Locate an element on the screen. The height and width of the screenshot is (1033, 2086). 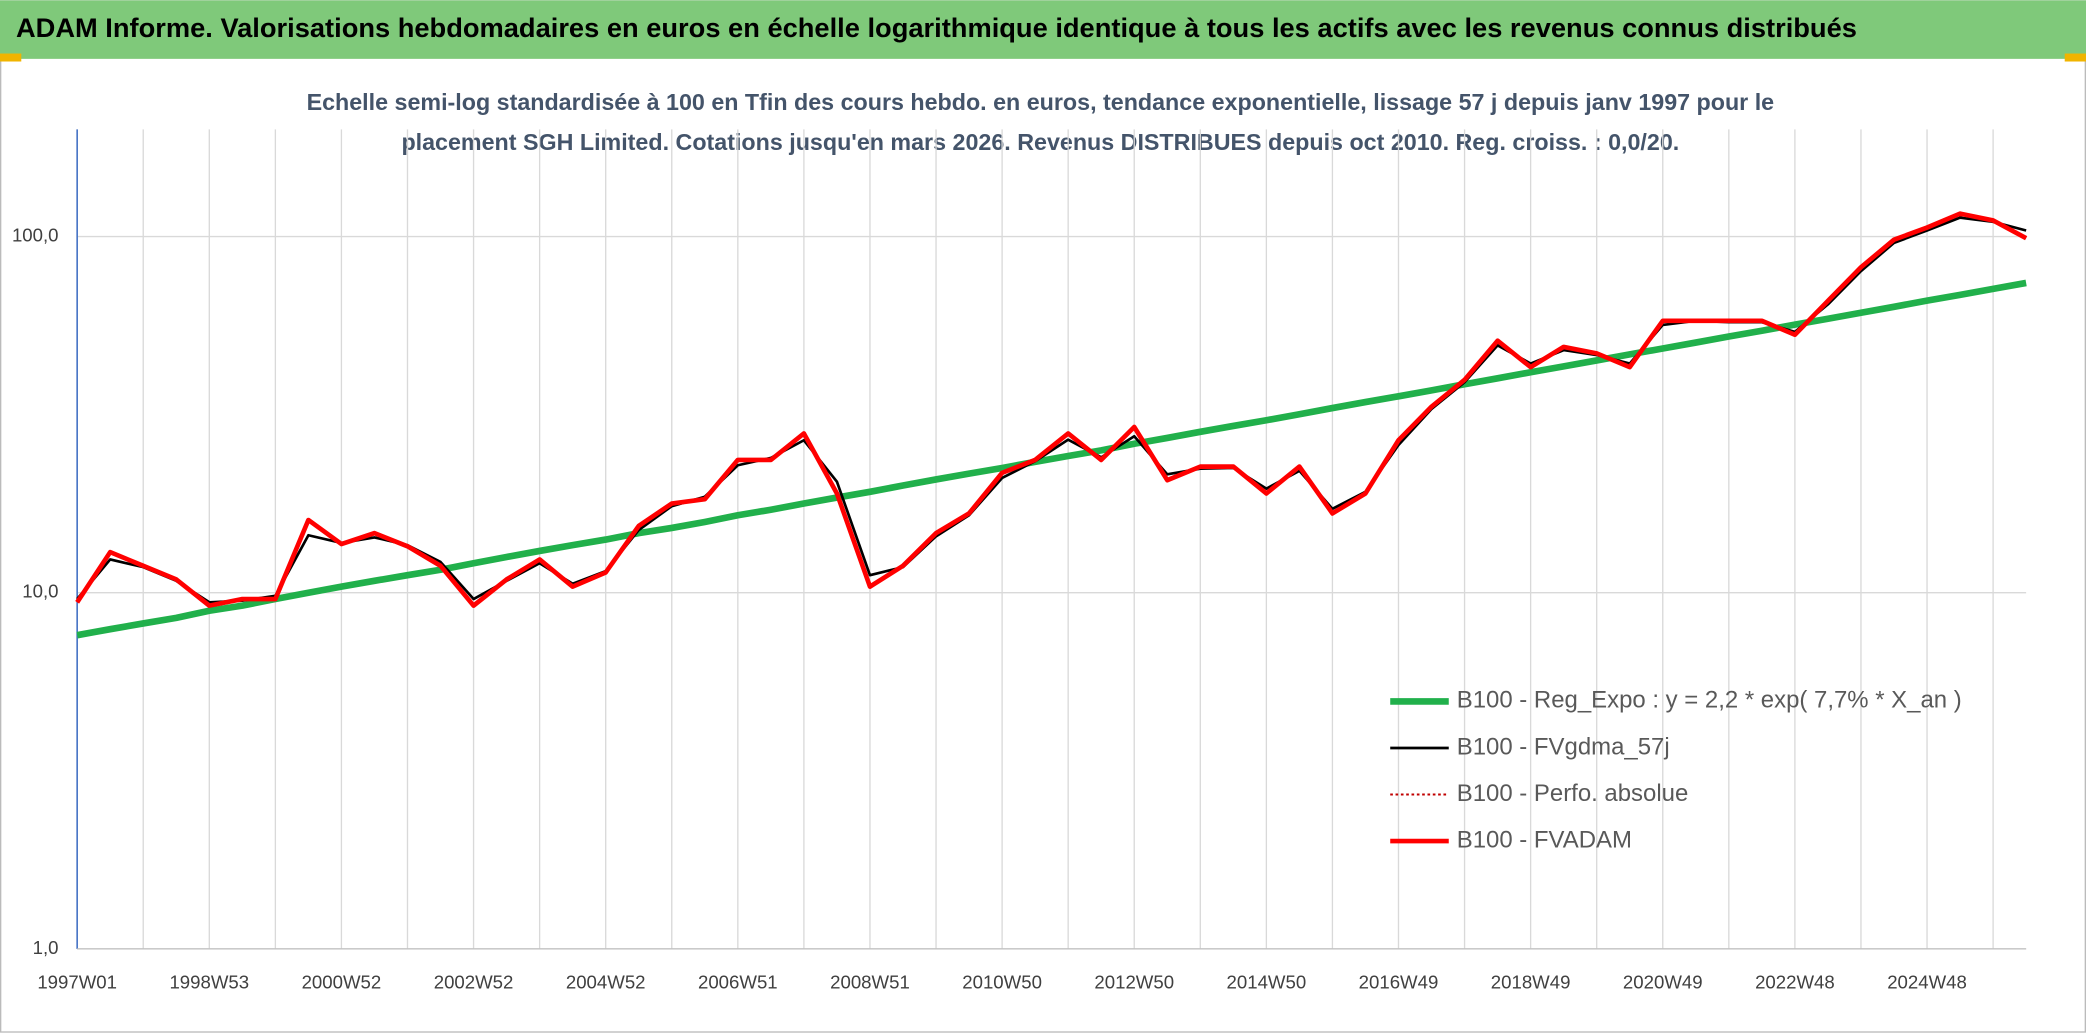
x-tick-label: 2008W51 is located at coordinates (870, 981).